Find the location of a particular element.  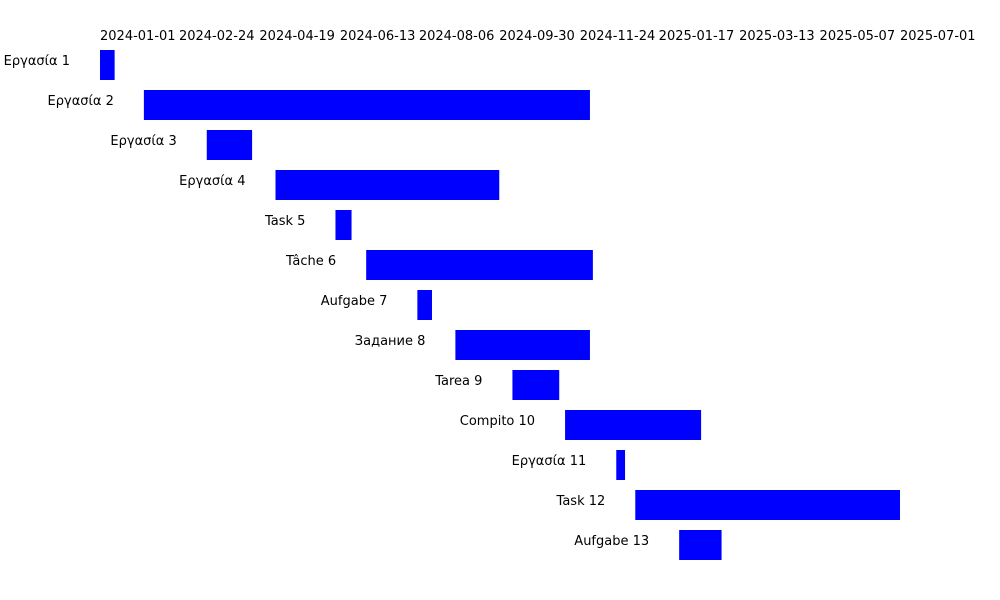

task-label: Задание 8 is located at coordinates (390, 341).